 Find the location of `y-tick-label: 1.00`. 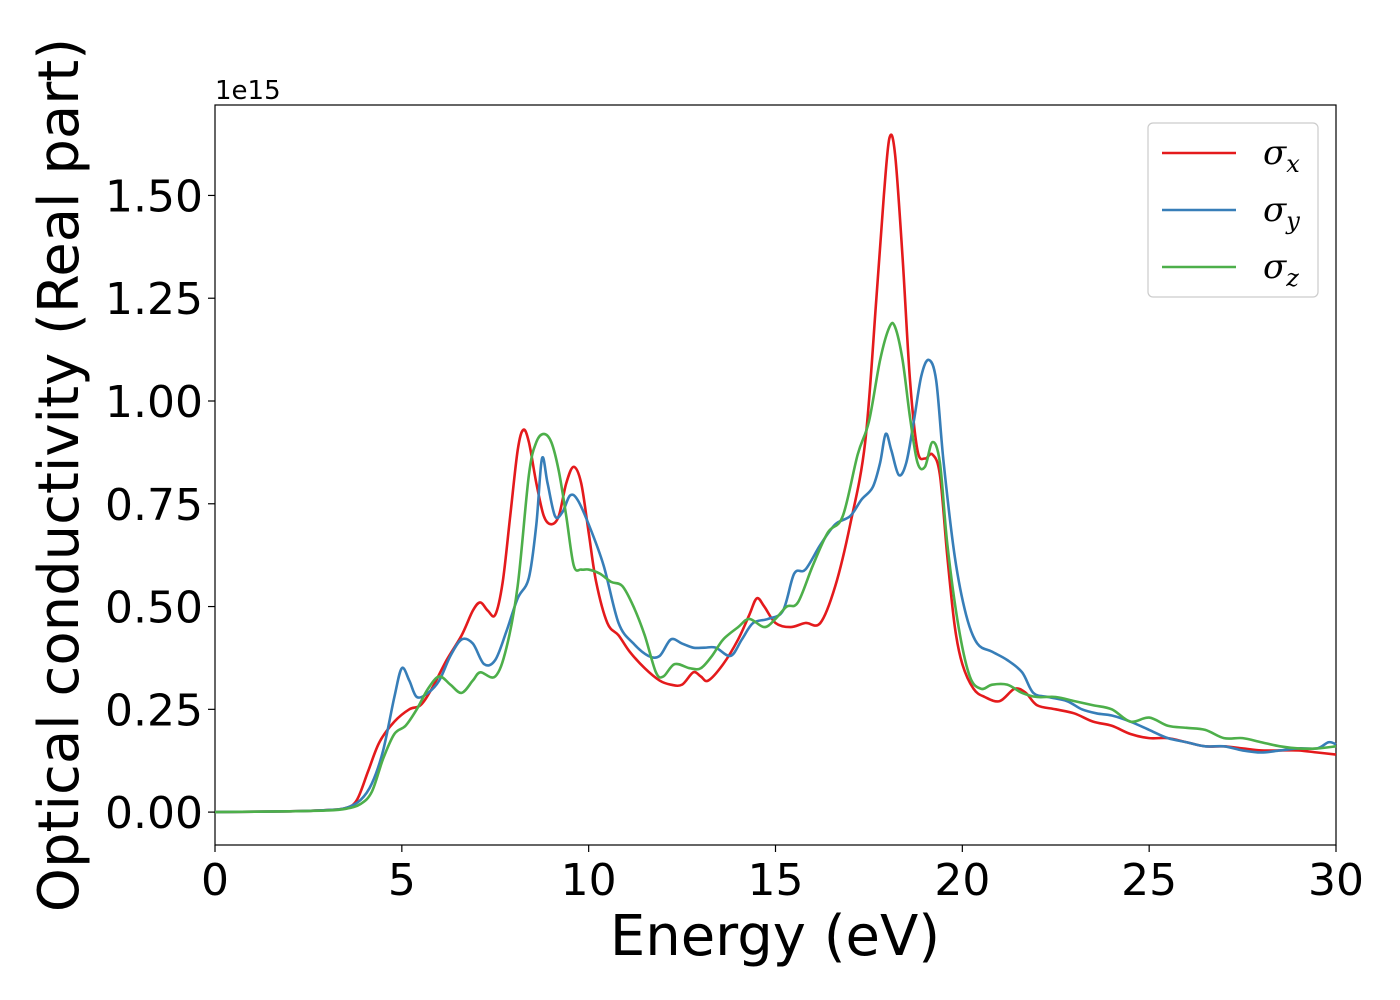

y-tick-label: 1.00 is located at coordinates (154, 402).